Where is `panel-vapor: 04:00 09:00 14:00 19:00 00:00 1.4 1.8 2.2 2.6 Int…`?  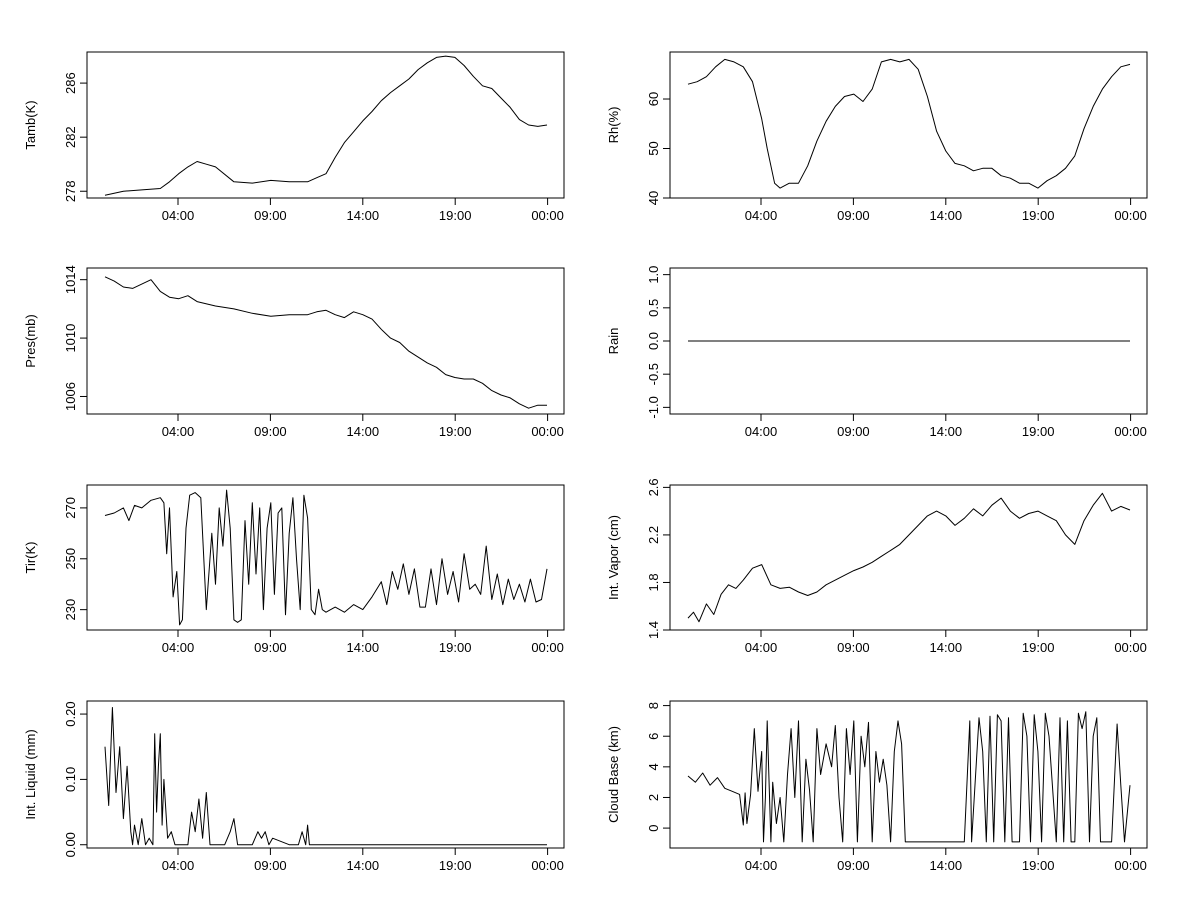
panel-vapor: 04:00 09:00 14:00 19:00 00:00 1.4 1.8 2.2 2.6 Int… is located at coordinates (877, 566).